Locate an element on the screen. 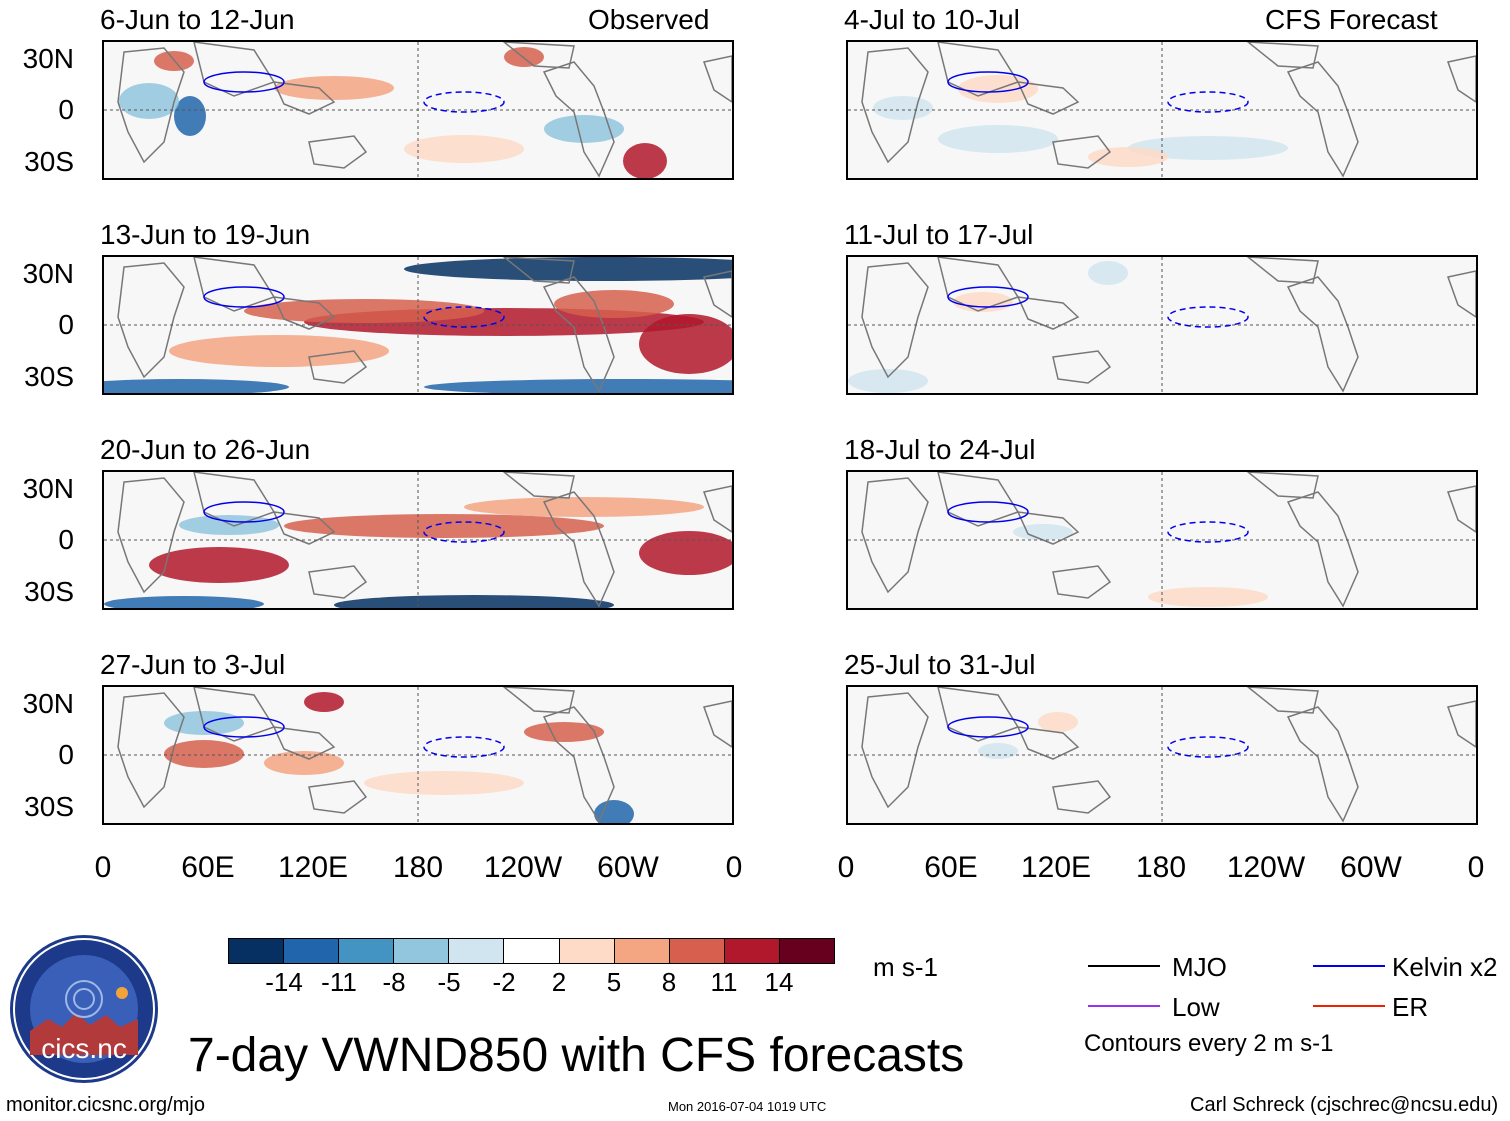 This screenshot has height=1121, width=1510. colorbar-tick-label: -14 is located at coordinates (284, 982).